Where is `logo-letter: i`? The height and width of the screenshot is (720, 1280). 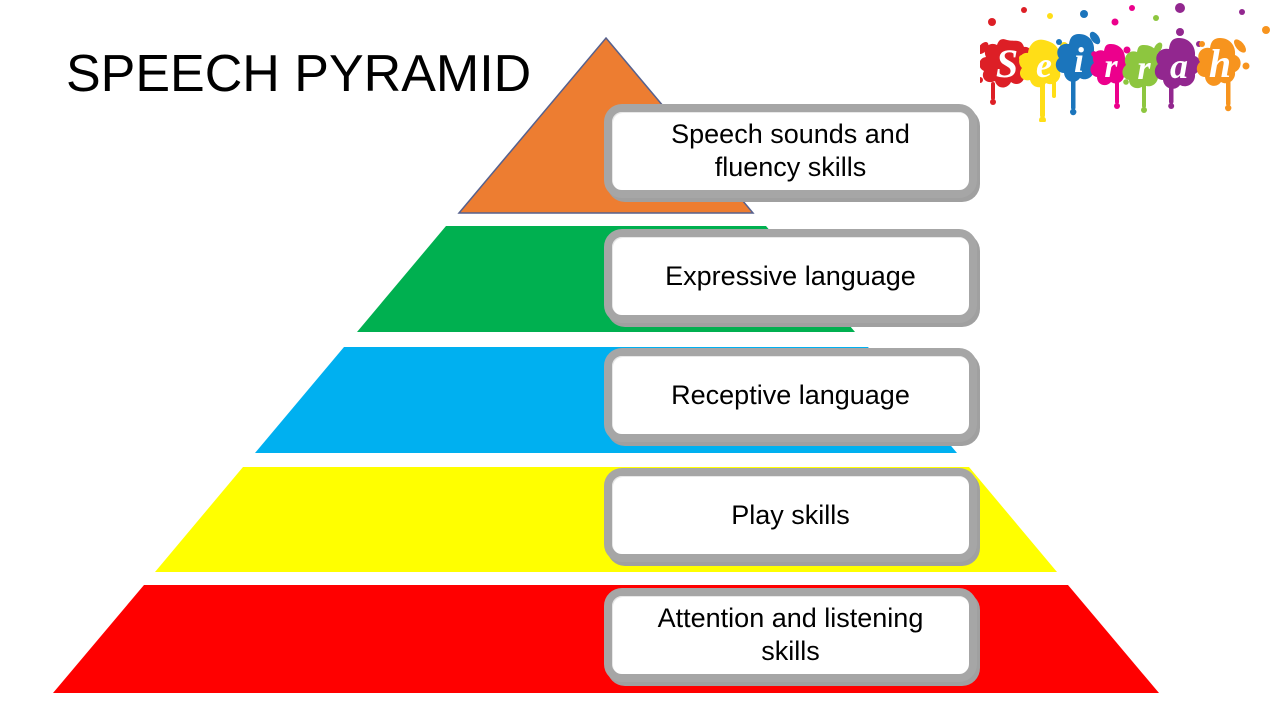
logo-letter: i is located at coordinates (1079, 60).